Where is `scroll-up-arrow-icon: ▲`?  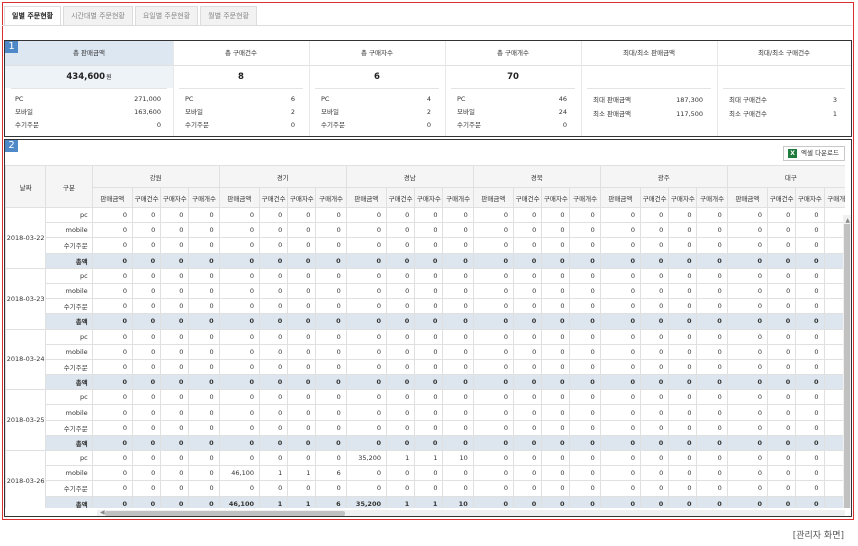
scroll-up-arrow-icon: ▲ is located at coordinates (847, 220).